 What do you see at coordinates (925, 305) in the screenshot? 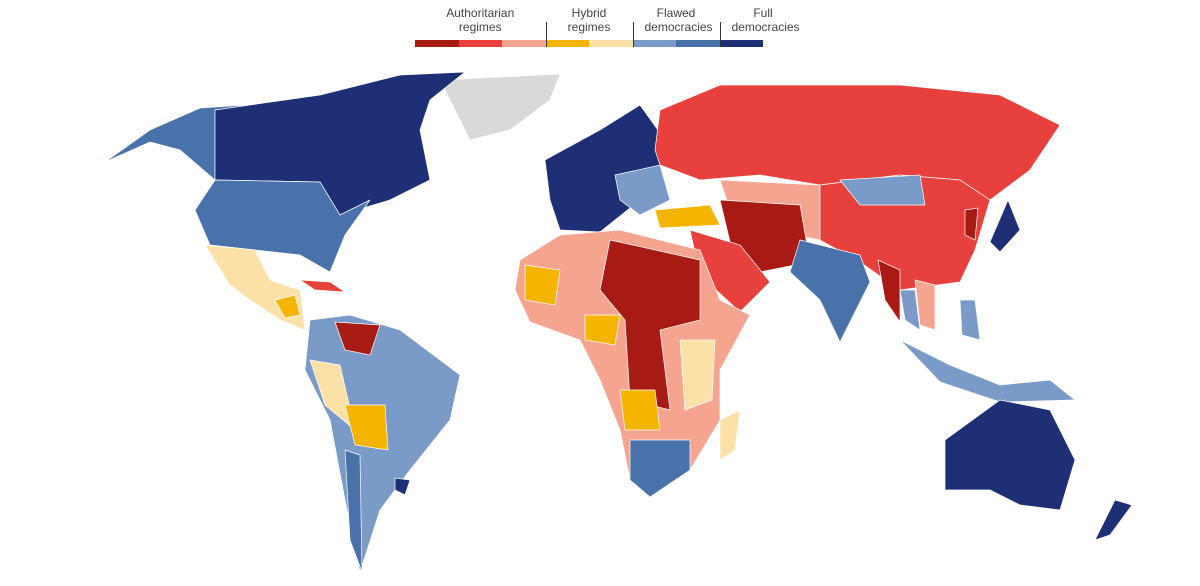
I see `vietnam` at bounding box center [925, 305].